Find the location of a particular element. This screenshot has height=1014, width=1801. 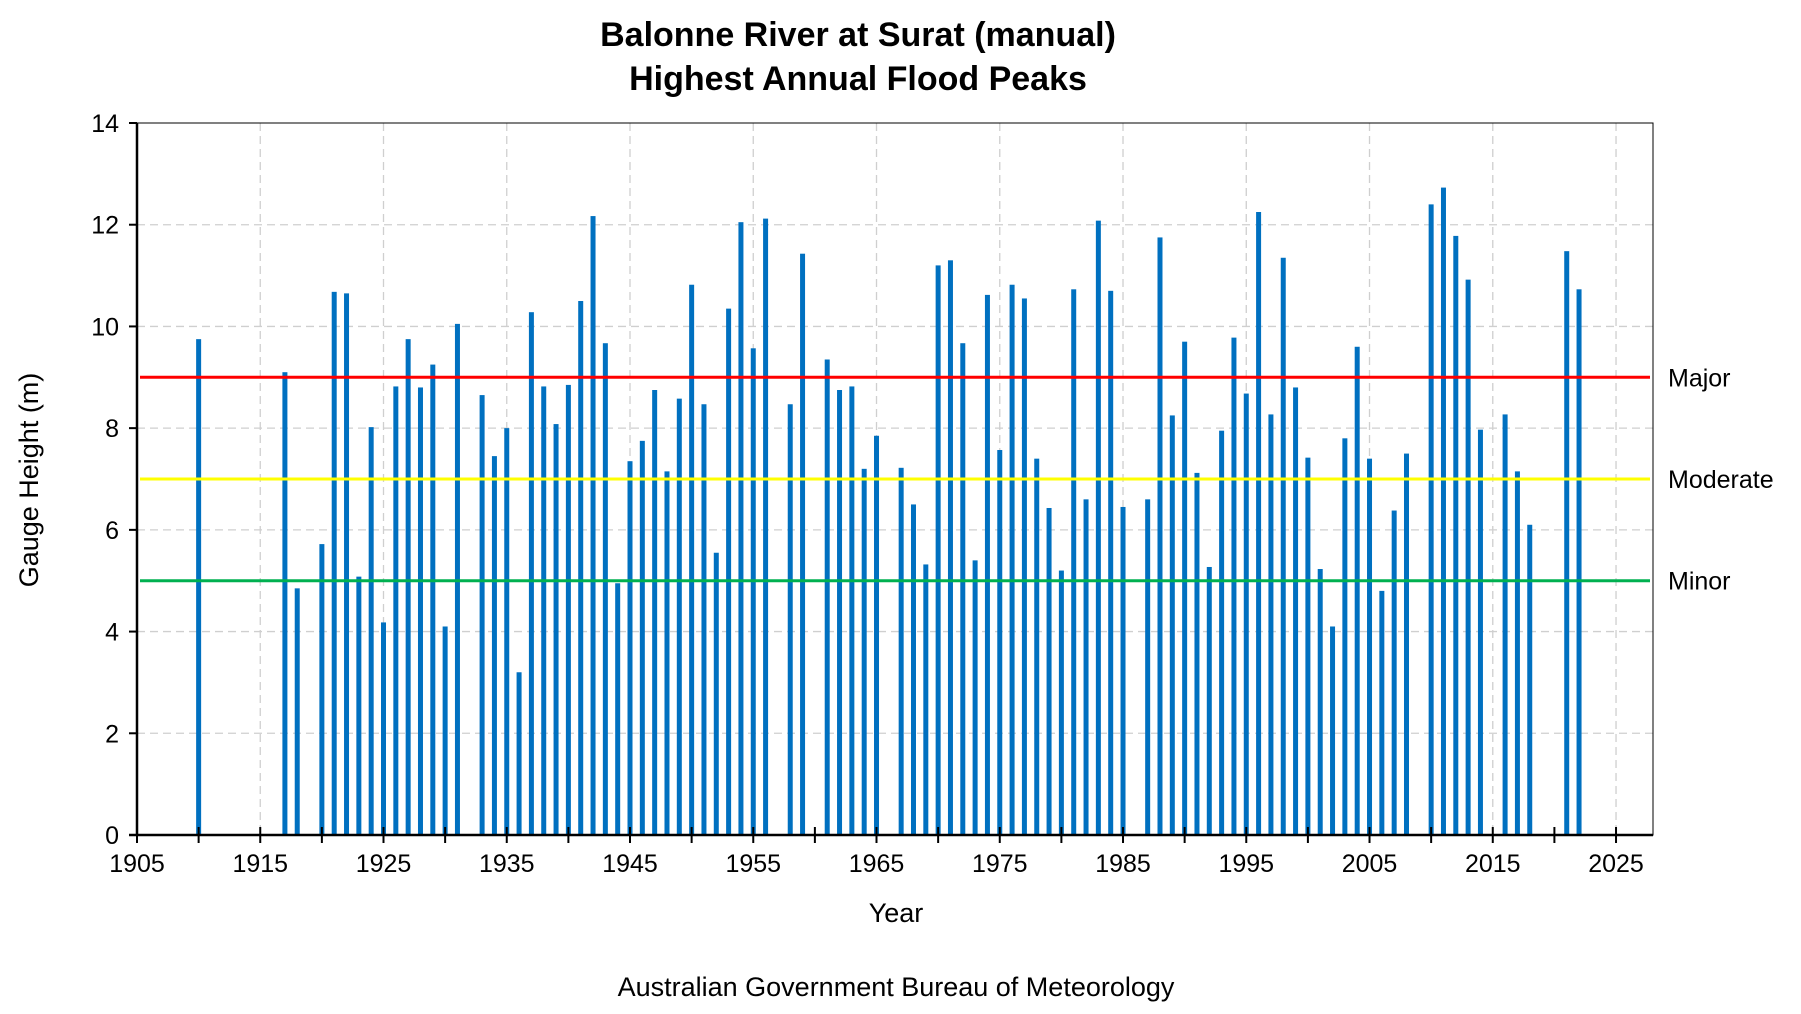

bar-2002 is located at coordinates (1333, 730).